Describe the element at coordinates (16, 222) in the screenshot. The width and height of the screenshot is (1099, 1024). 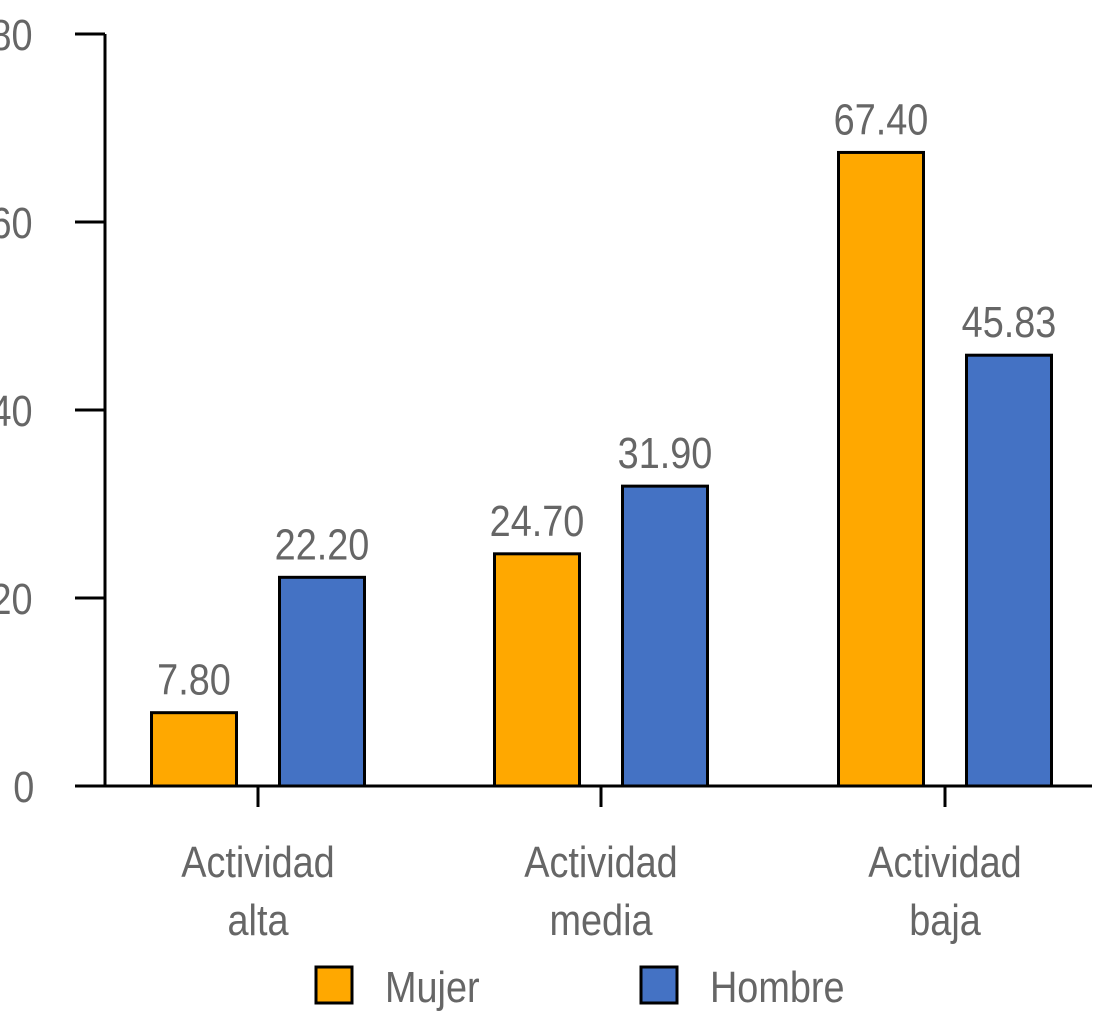
I see `y-tick-label: 60` at that location.